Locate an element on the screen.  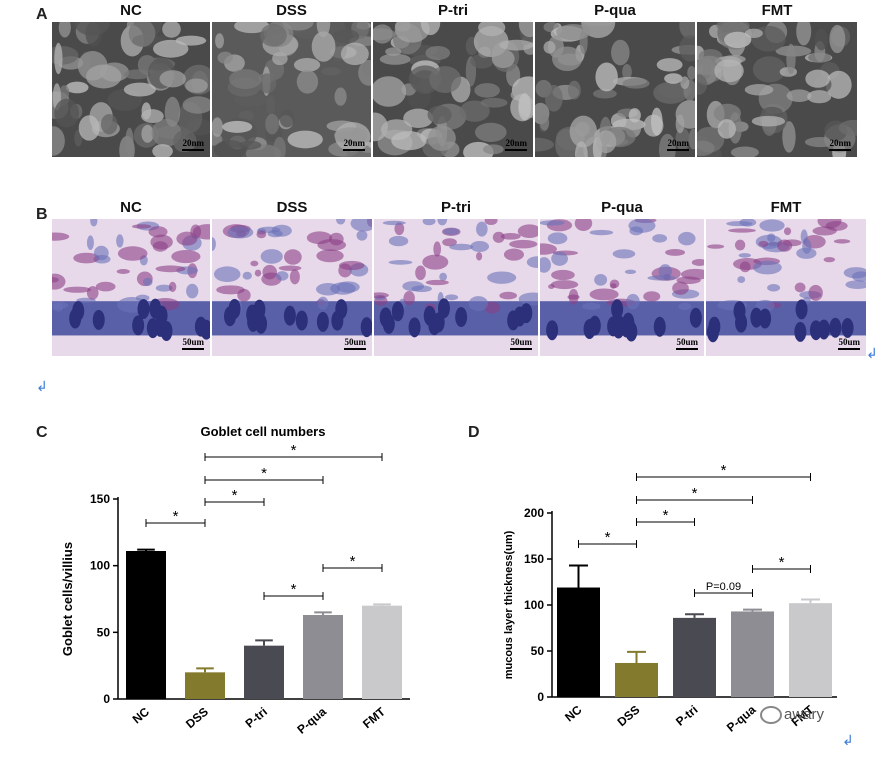
chart-title: Goblet cell numbers is located at coordinates (263, 431).